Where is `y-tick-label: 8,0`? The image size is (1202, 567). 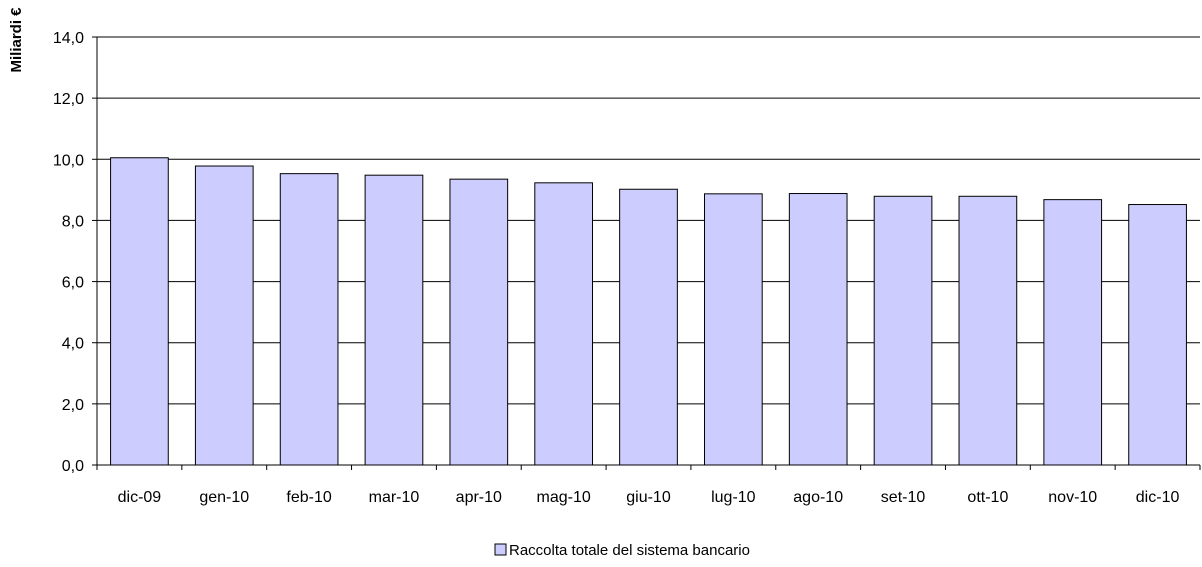
y-tick-label: 8,0 is located at coordinates (73, 221).